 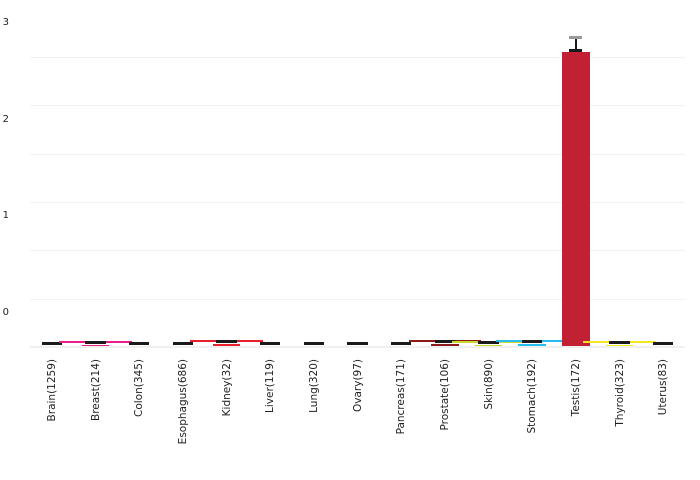 What do you see at coordinates (5, 119) in the screenshot?
I see `y-axis-tick-label-2: 2` at bounding box center [5, 119].